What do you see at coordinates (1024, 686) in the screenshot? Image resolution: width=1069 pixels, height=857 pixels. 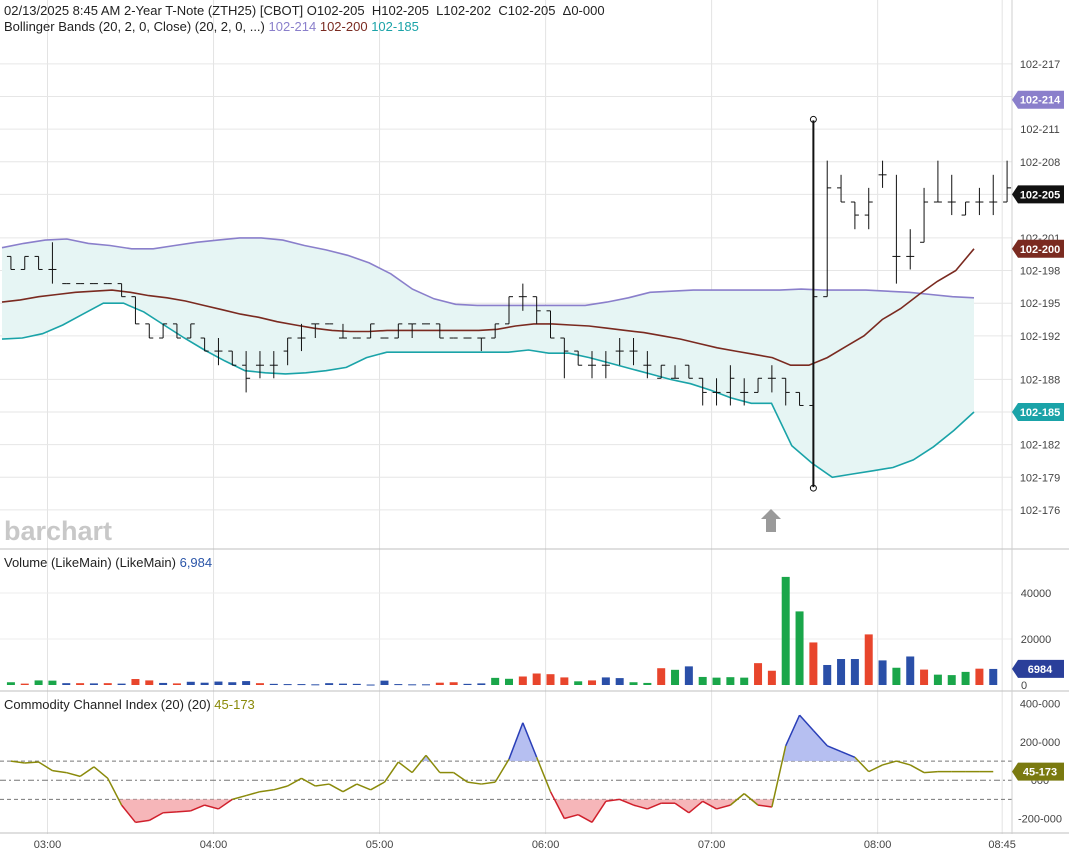 I see `volume-tick-label: 0` at bounding box center [1024, 686].